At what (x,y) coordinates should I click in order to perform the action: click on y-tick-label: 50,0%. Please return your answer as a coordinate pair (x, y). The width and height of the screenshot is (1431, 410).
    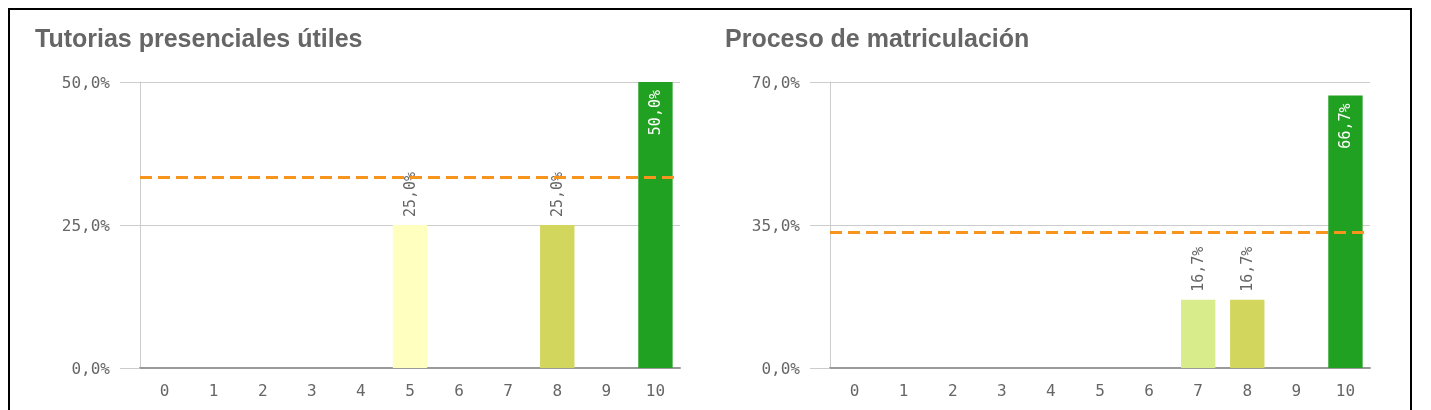
    Looking at the image, I should click on (86, 82).